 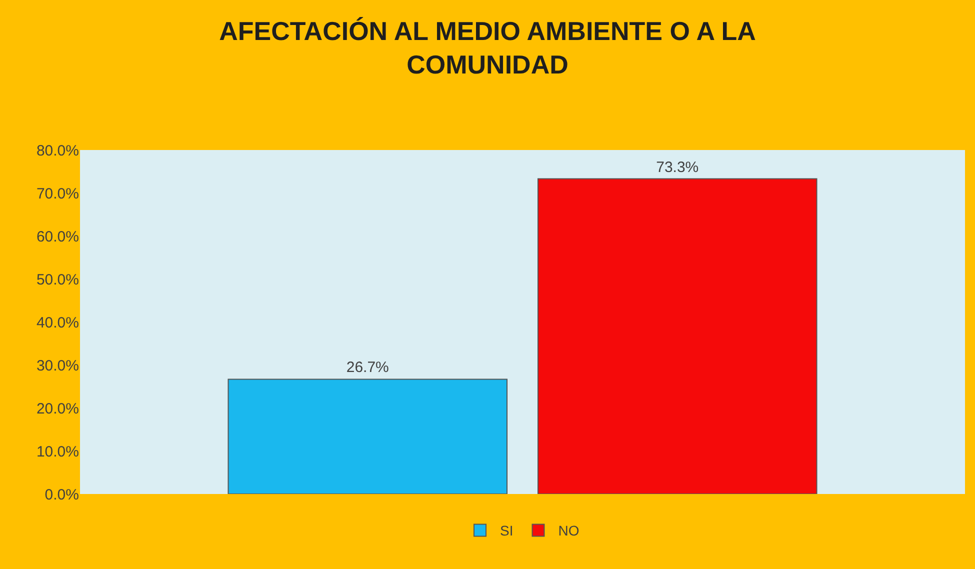 What do you see at coordinates (507, 530) in the screenshot?
I see `legend-label: SI` at bounding box center [507, 530].